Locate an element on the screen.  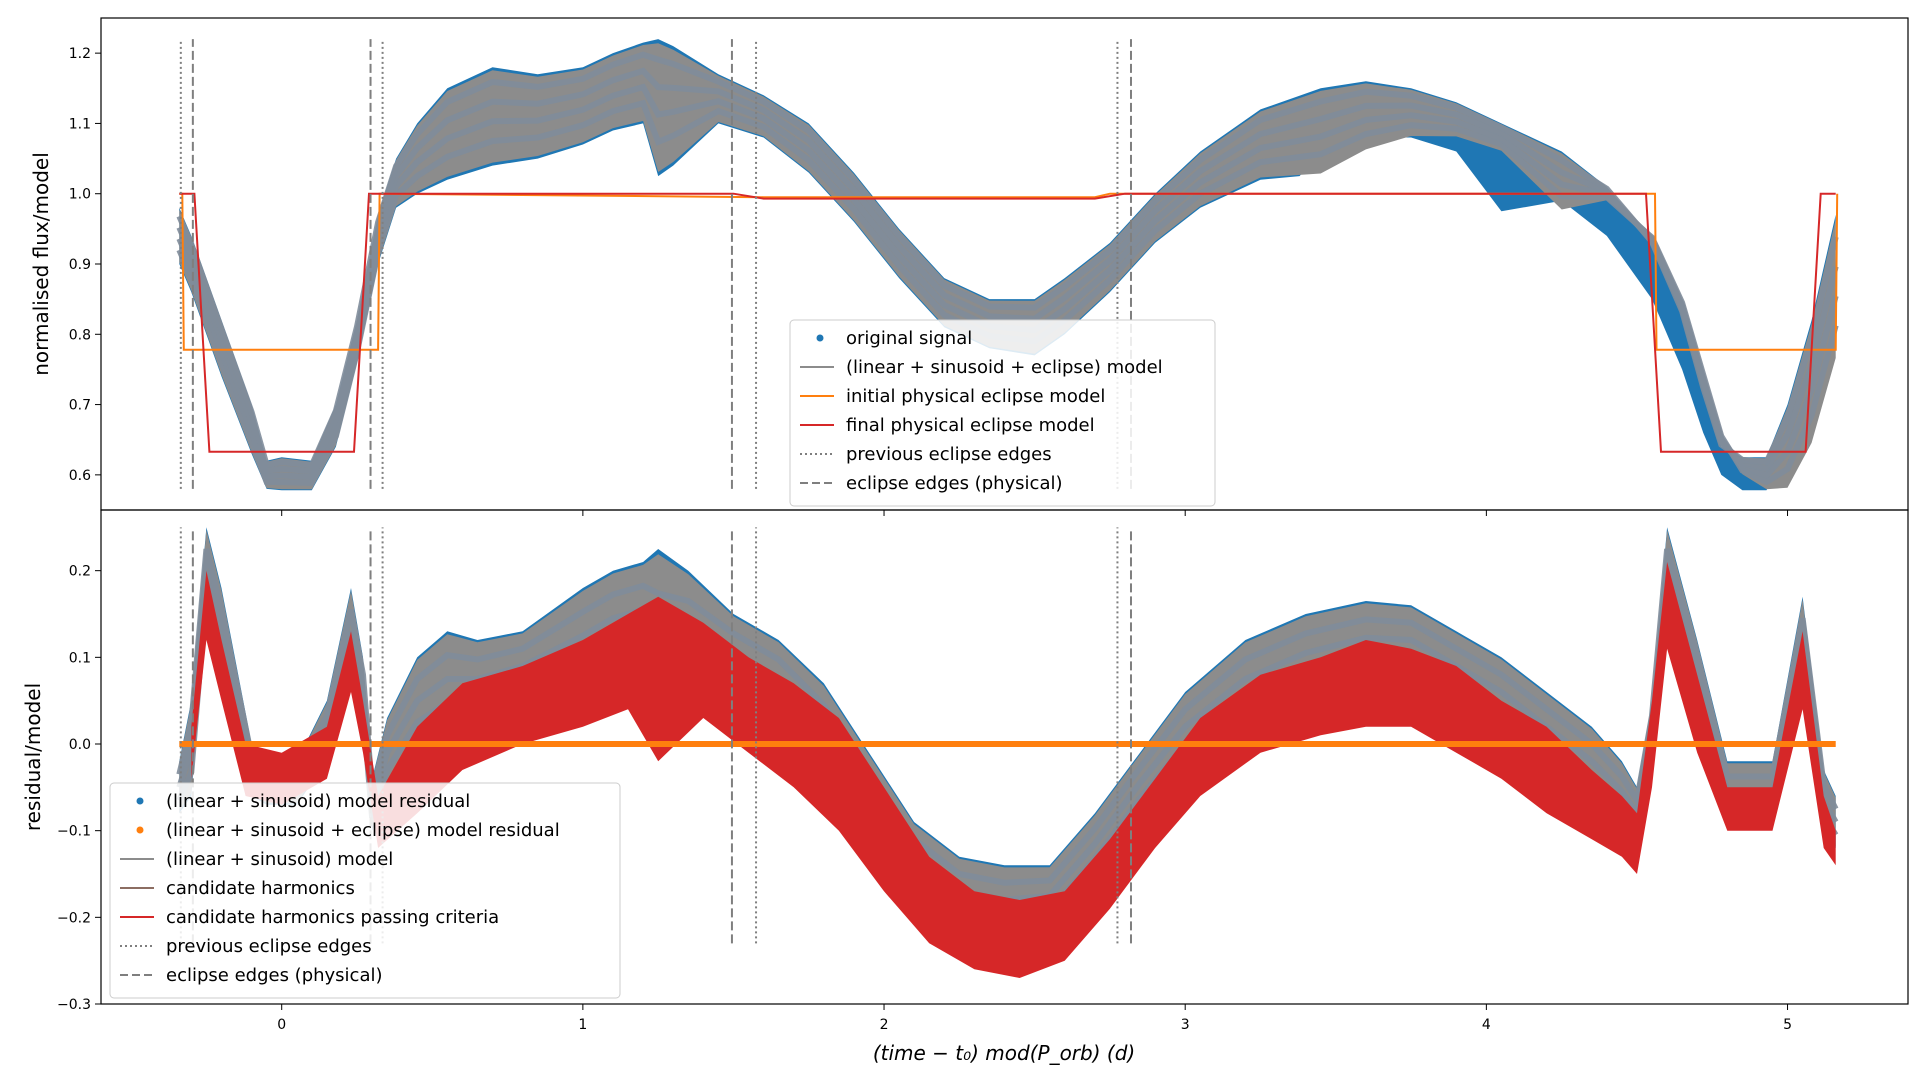
x-tick-label: 0 is located at coordinates (281, 1025).